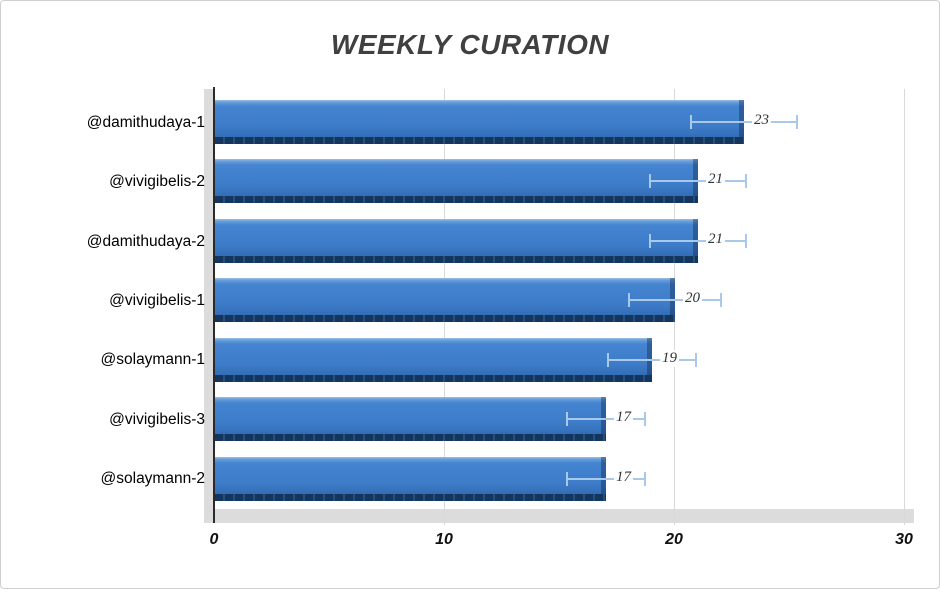  Describe the element at coordinates (157, 182) in the screenshot. I see `category-label: @vivigibelis-2` at that location.